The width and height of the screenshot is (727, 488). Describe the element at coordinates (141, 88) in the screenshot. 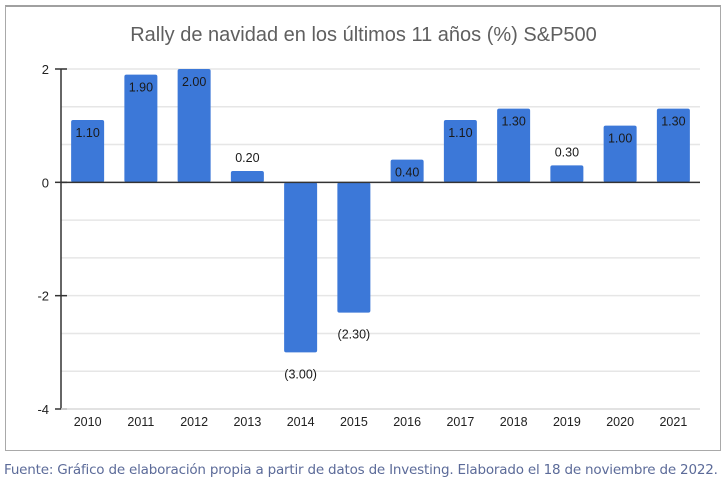

I see `data-label: 1.90` at that location.